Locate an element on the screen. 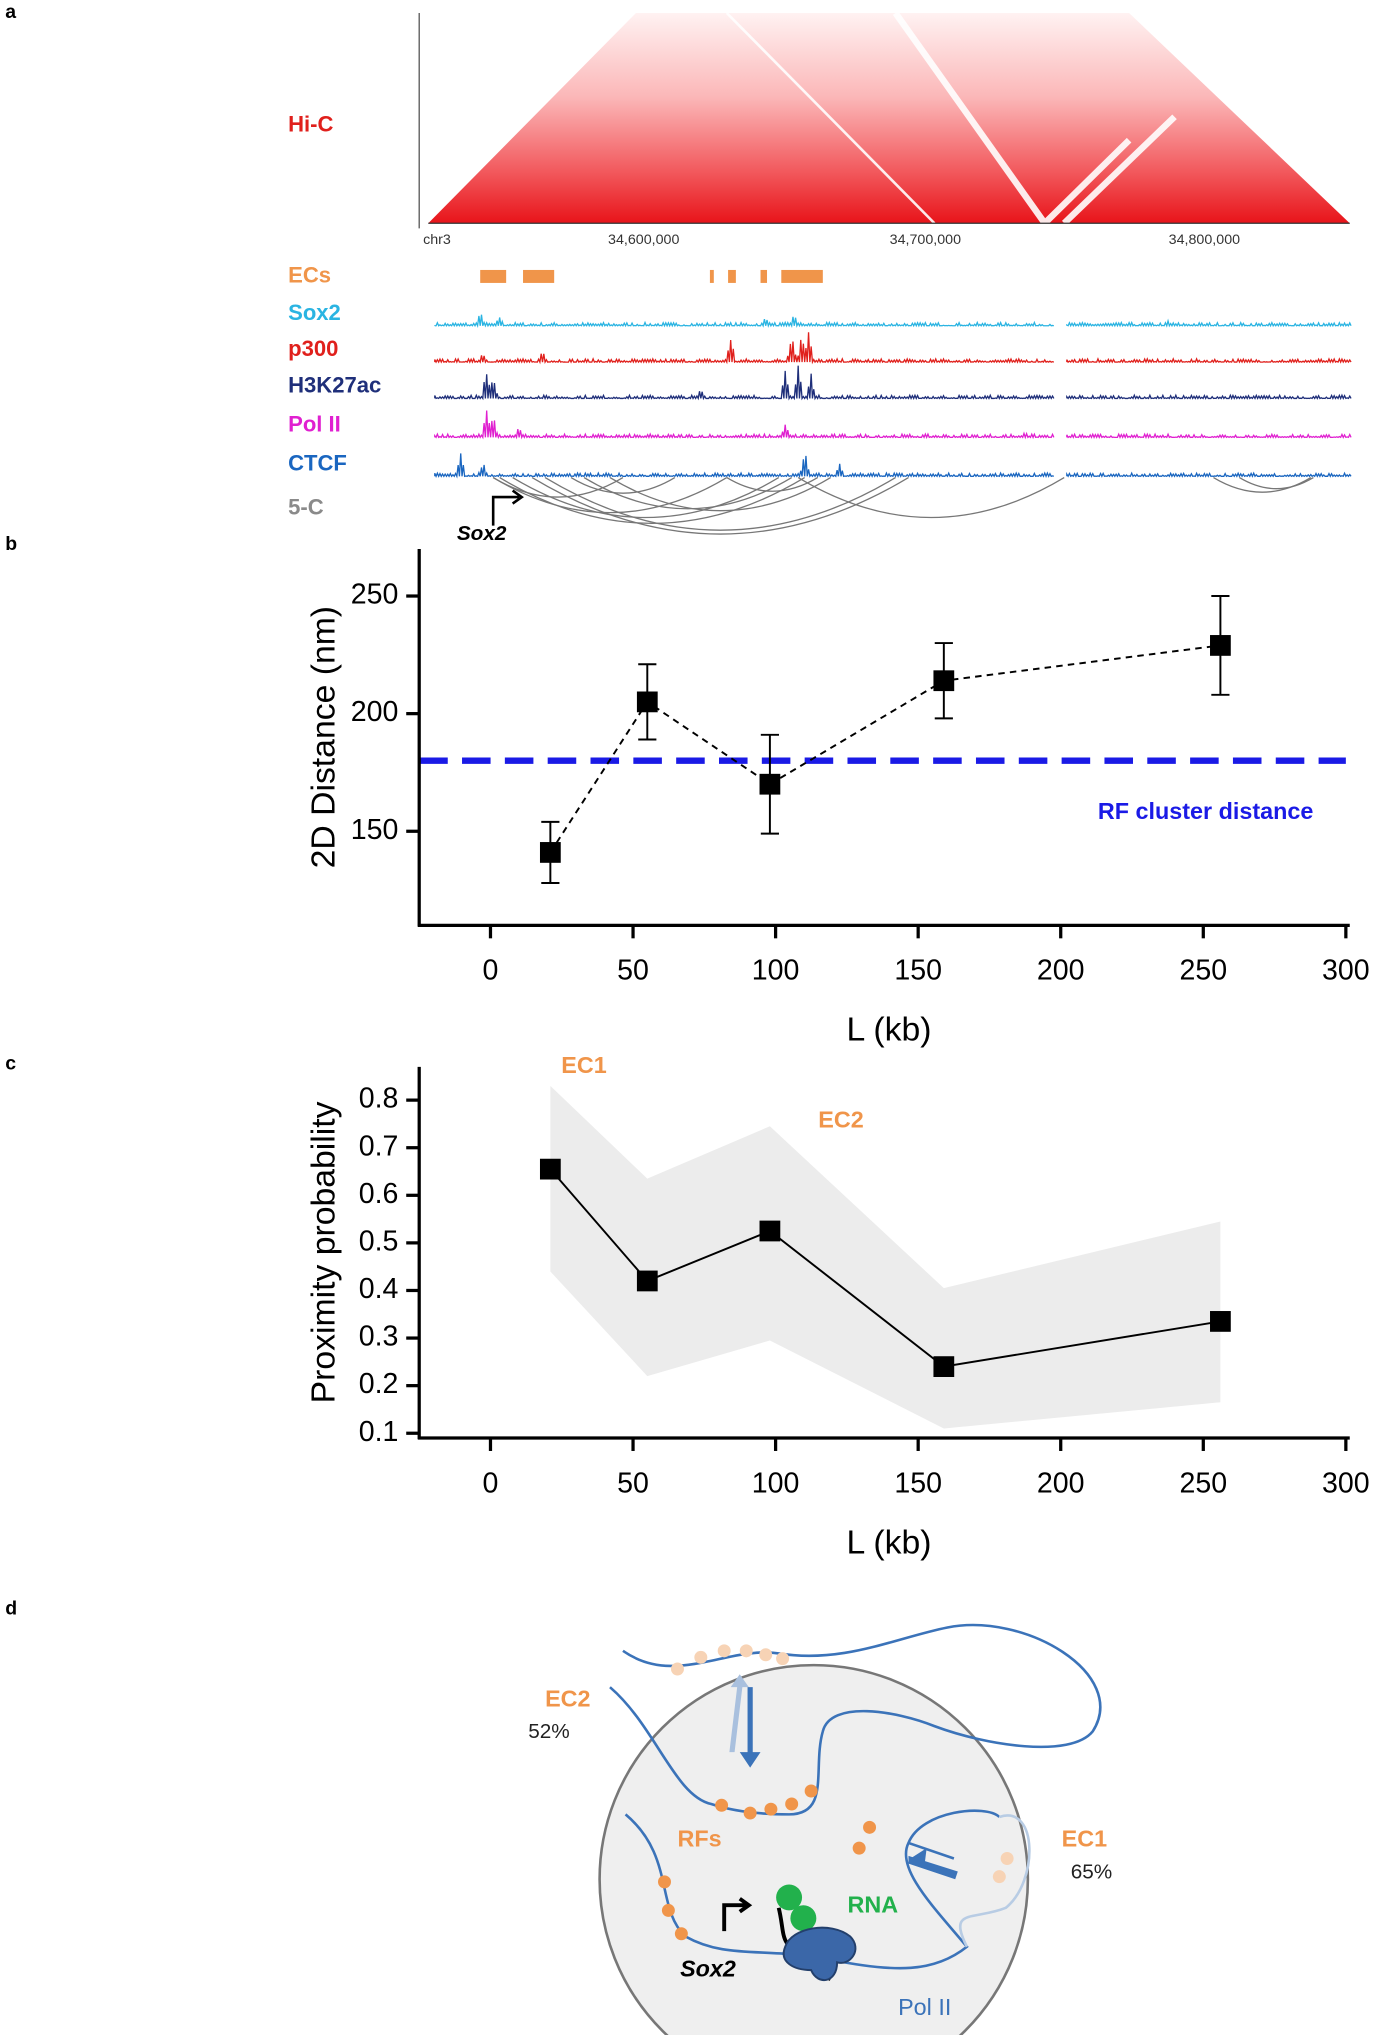 This screenshot has height=2035, width=1377. y-tick-label: 0.2 is located at coordinates (379, 1384).